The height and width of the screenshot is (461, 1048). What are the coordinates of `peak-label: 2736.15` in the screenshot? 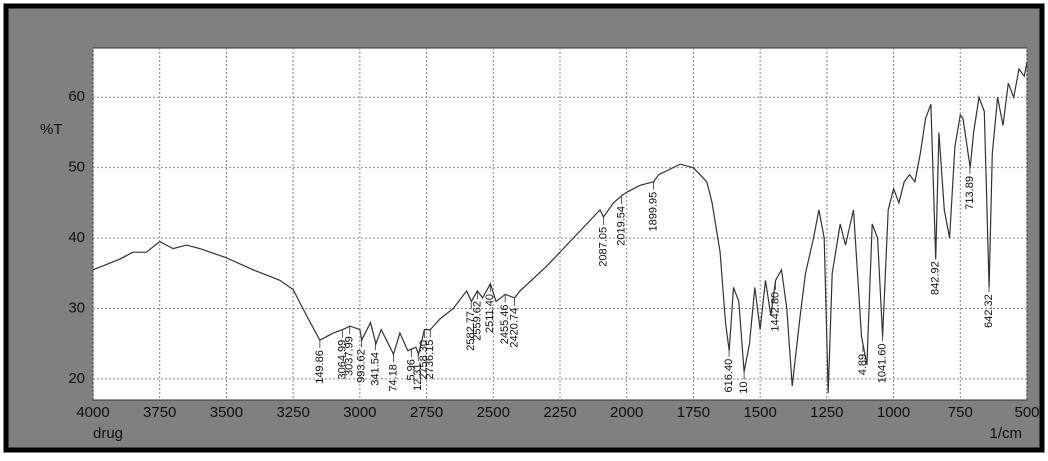 It's located at (430, 360).